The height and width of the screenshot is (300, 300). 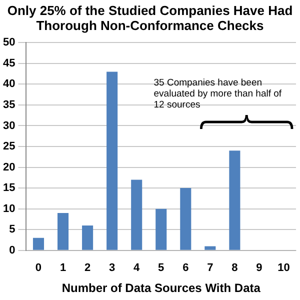 What do you see at coordinates (9, 208) in the screenshot?
I see `y-tick-label: 10` at bounding box center [9, 208].